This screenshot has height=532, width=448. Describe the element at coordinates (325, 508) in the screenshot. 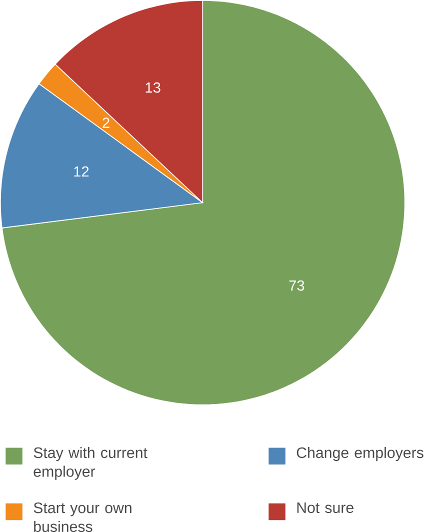

I see `legend-label: Not sure` at that location.